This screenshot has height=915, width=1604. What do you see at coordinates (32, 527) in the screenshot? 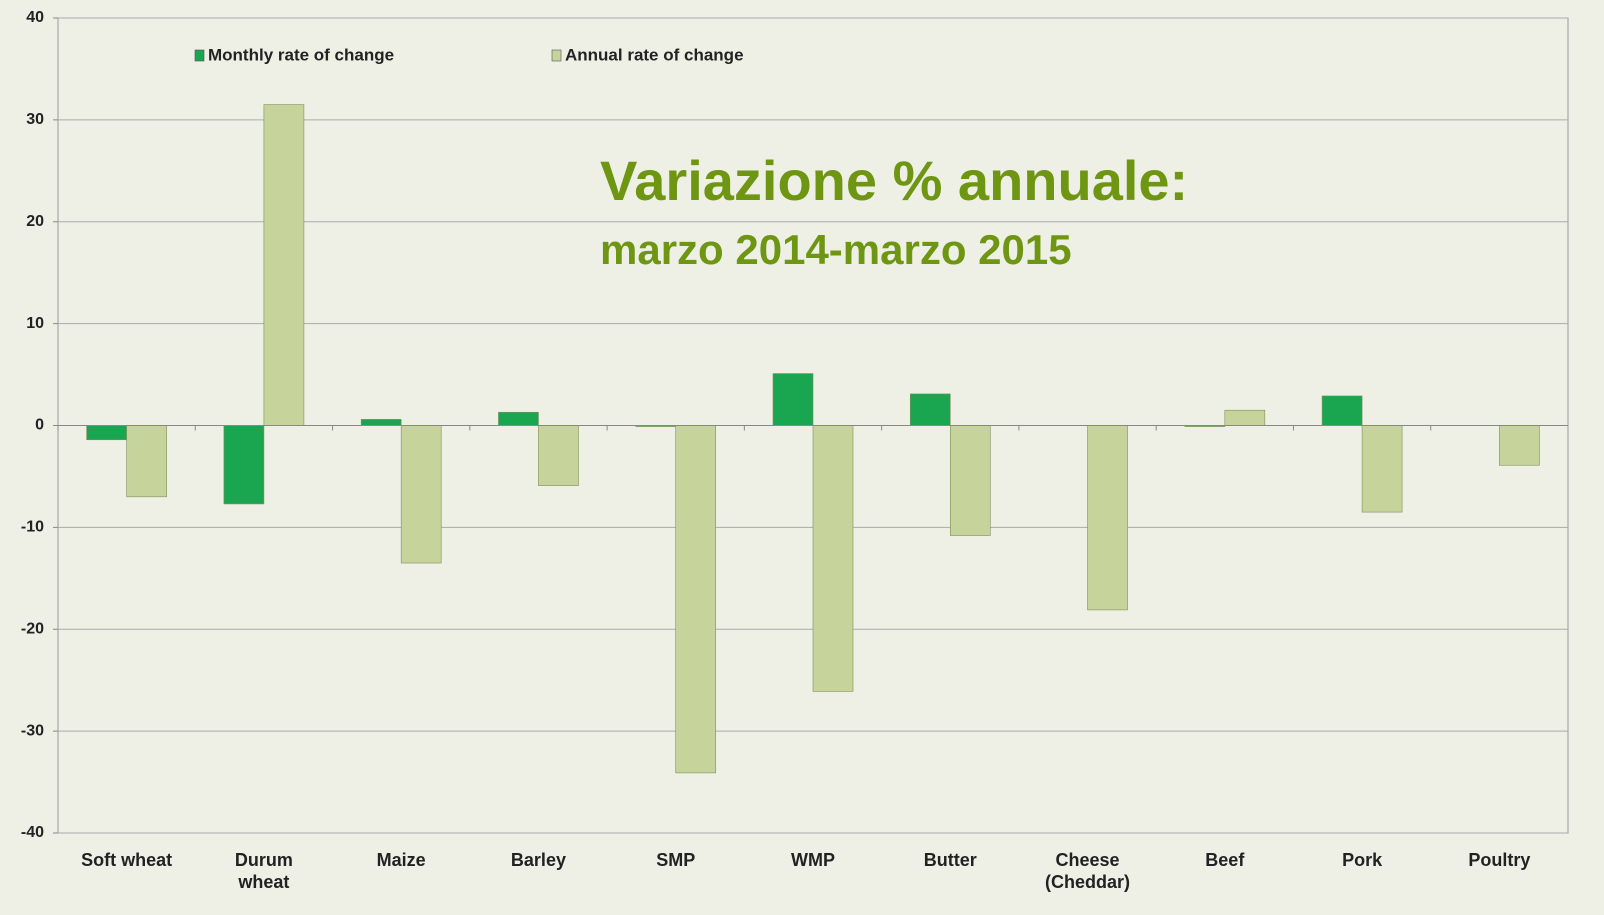
I see `y-tick-label: -10` at bounding box center [32, 527].